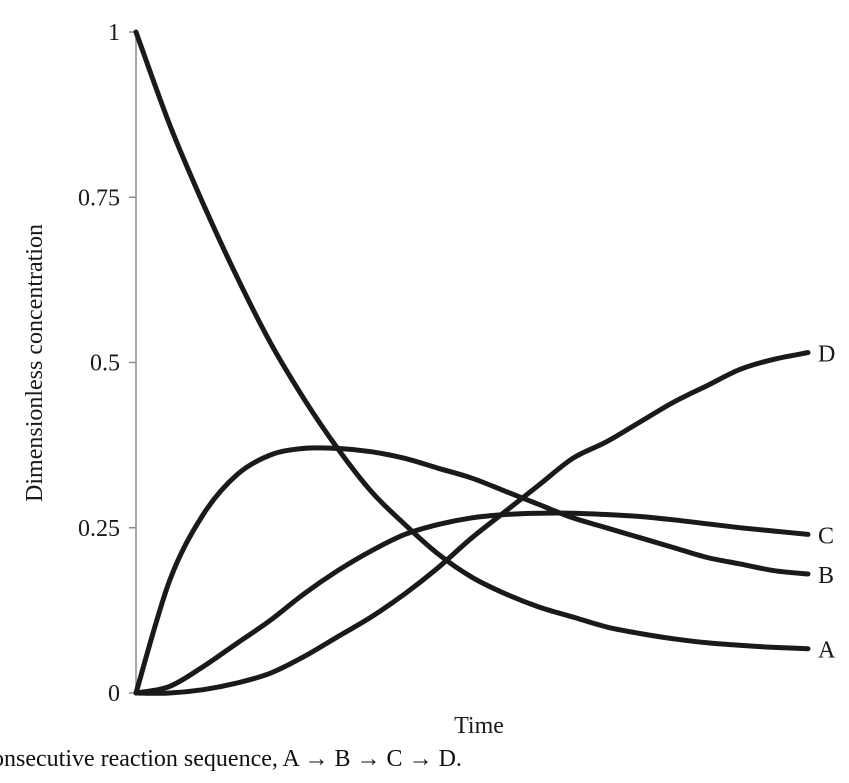 Image resolution: width=849 pixels, height=783 pixels. I want to click on series-label-d: D, so click(826, 355).